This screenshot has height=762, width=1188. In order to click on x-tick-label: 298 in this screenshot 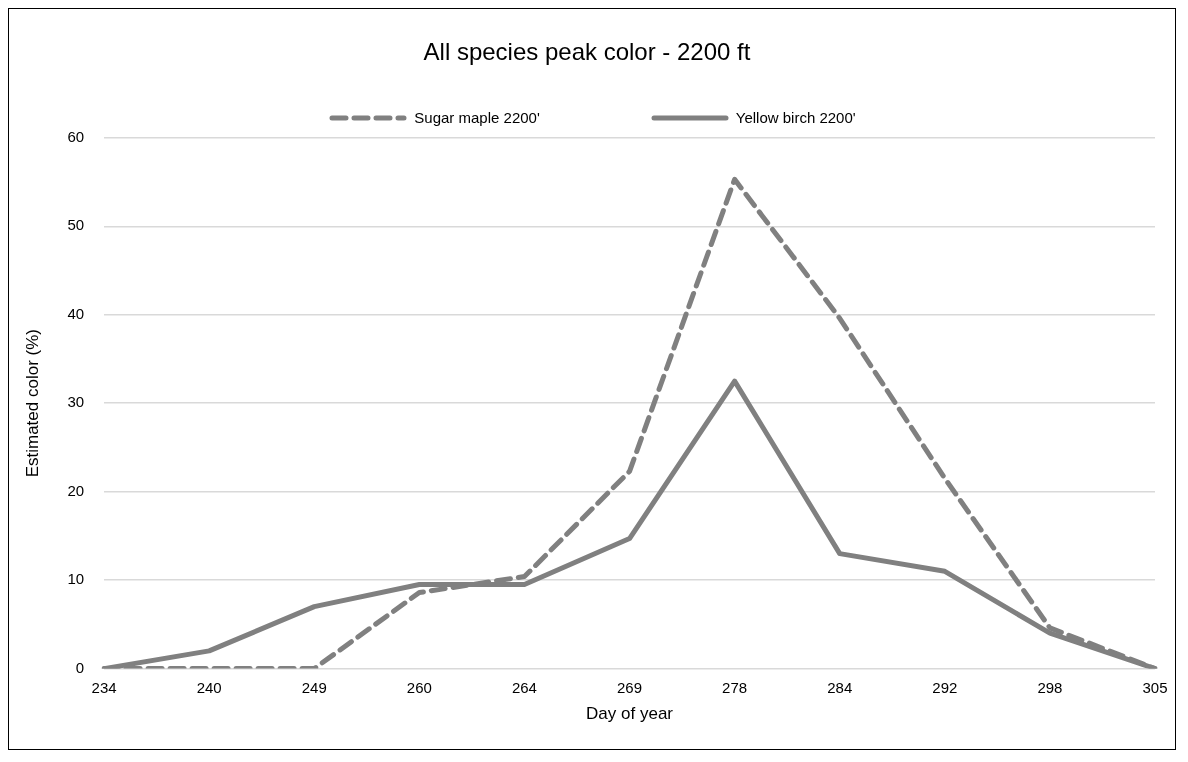, I will do `click(1050, 687)`.